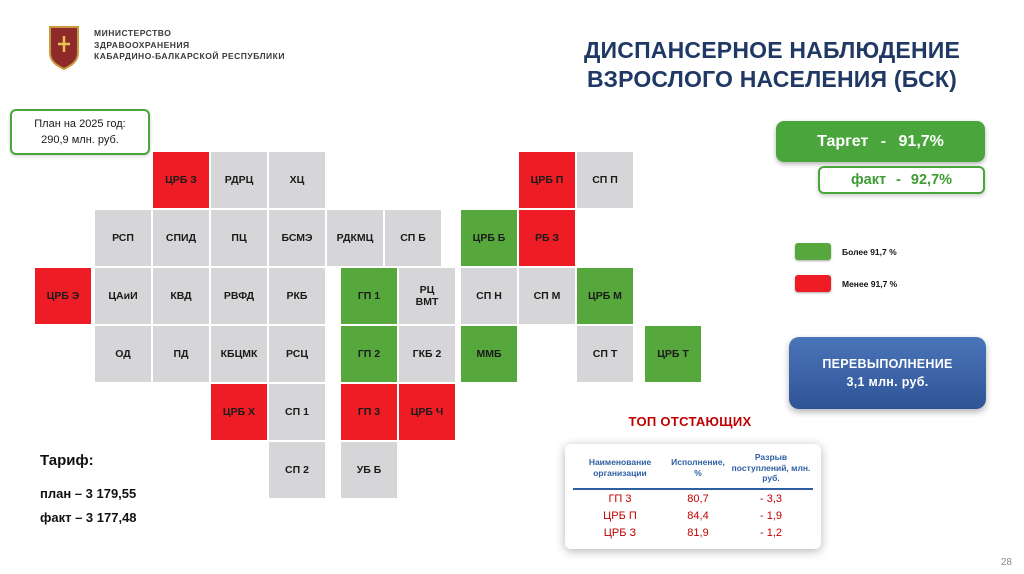  What do you see at coordinates (239, 296) in the screenshot?
I see `org-tile-рвфд: РВФД` at bounding box center [239, 296].